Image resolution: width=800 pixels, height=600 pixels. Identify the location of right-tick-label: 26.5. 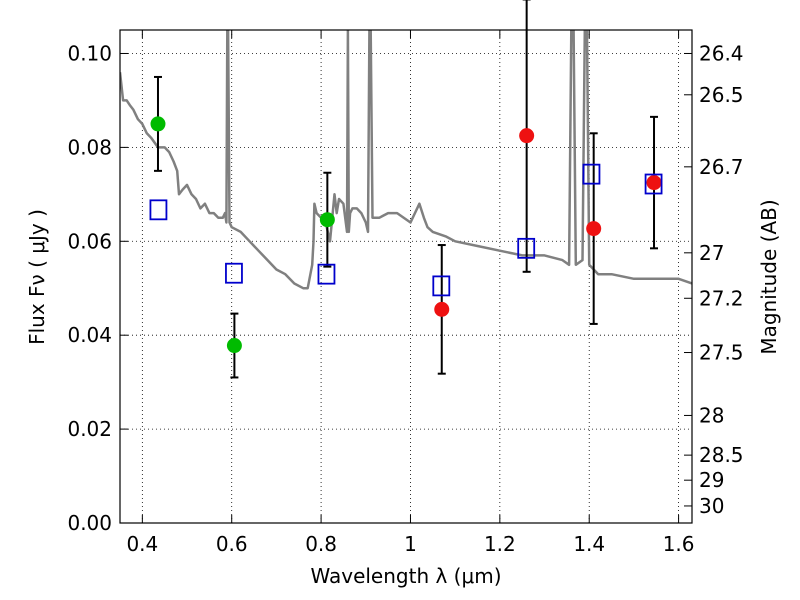
(721, 95).